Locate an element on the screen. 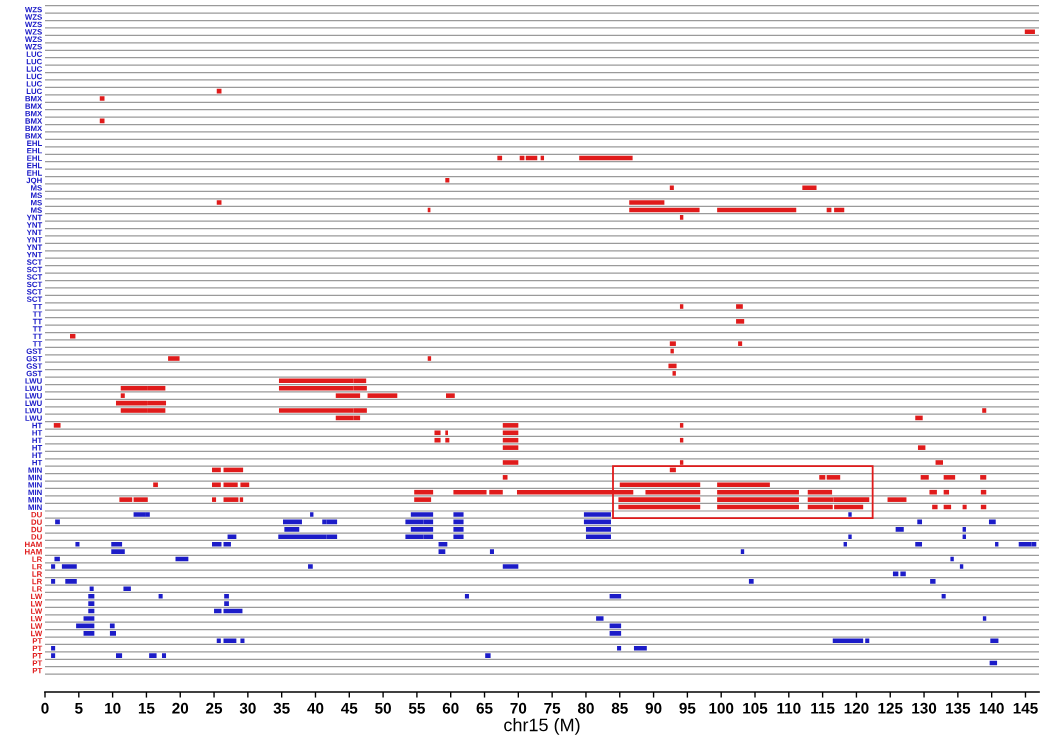  x-tick-label: 25 is located at coordinates (214, 708).